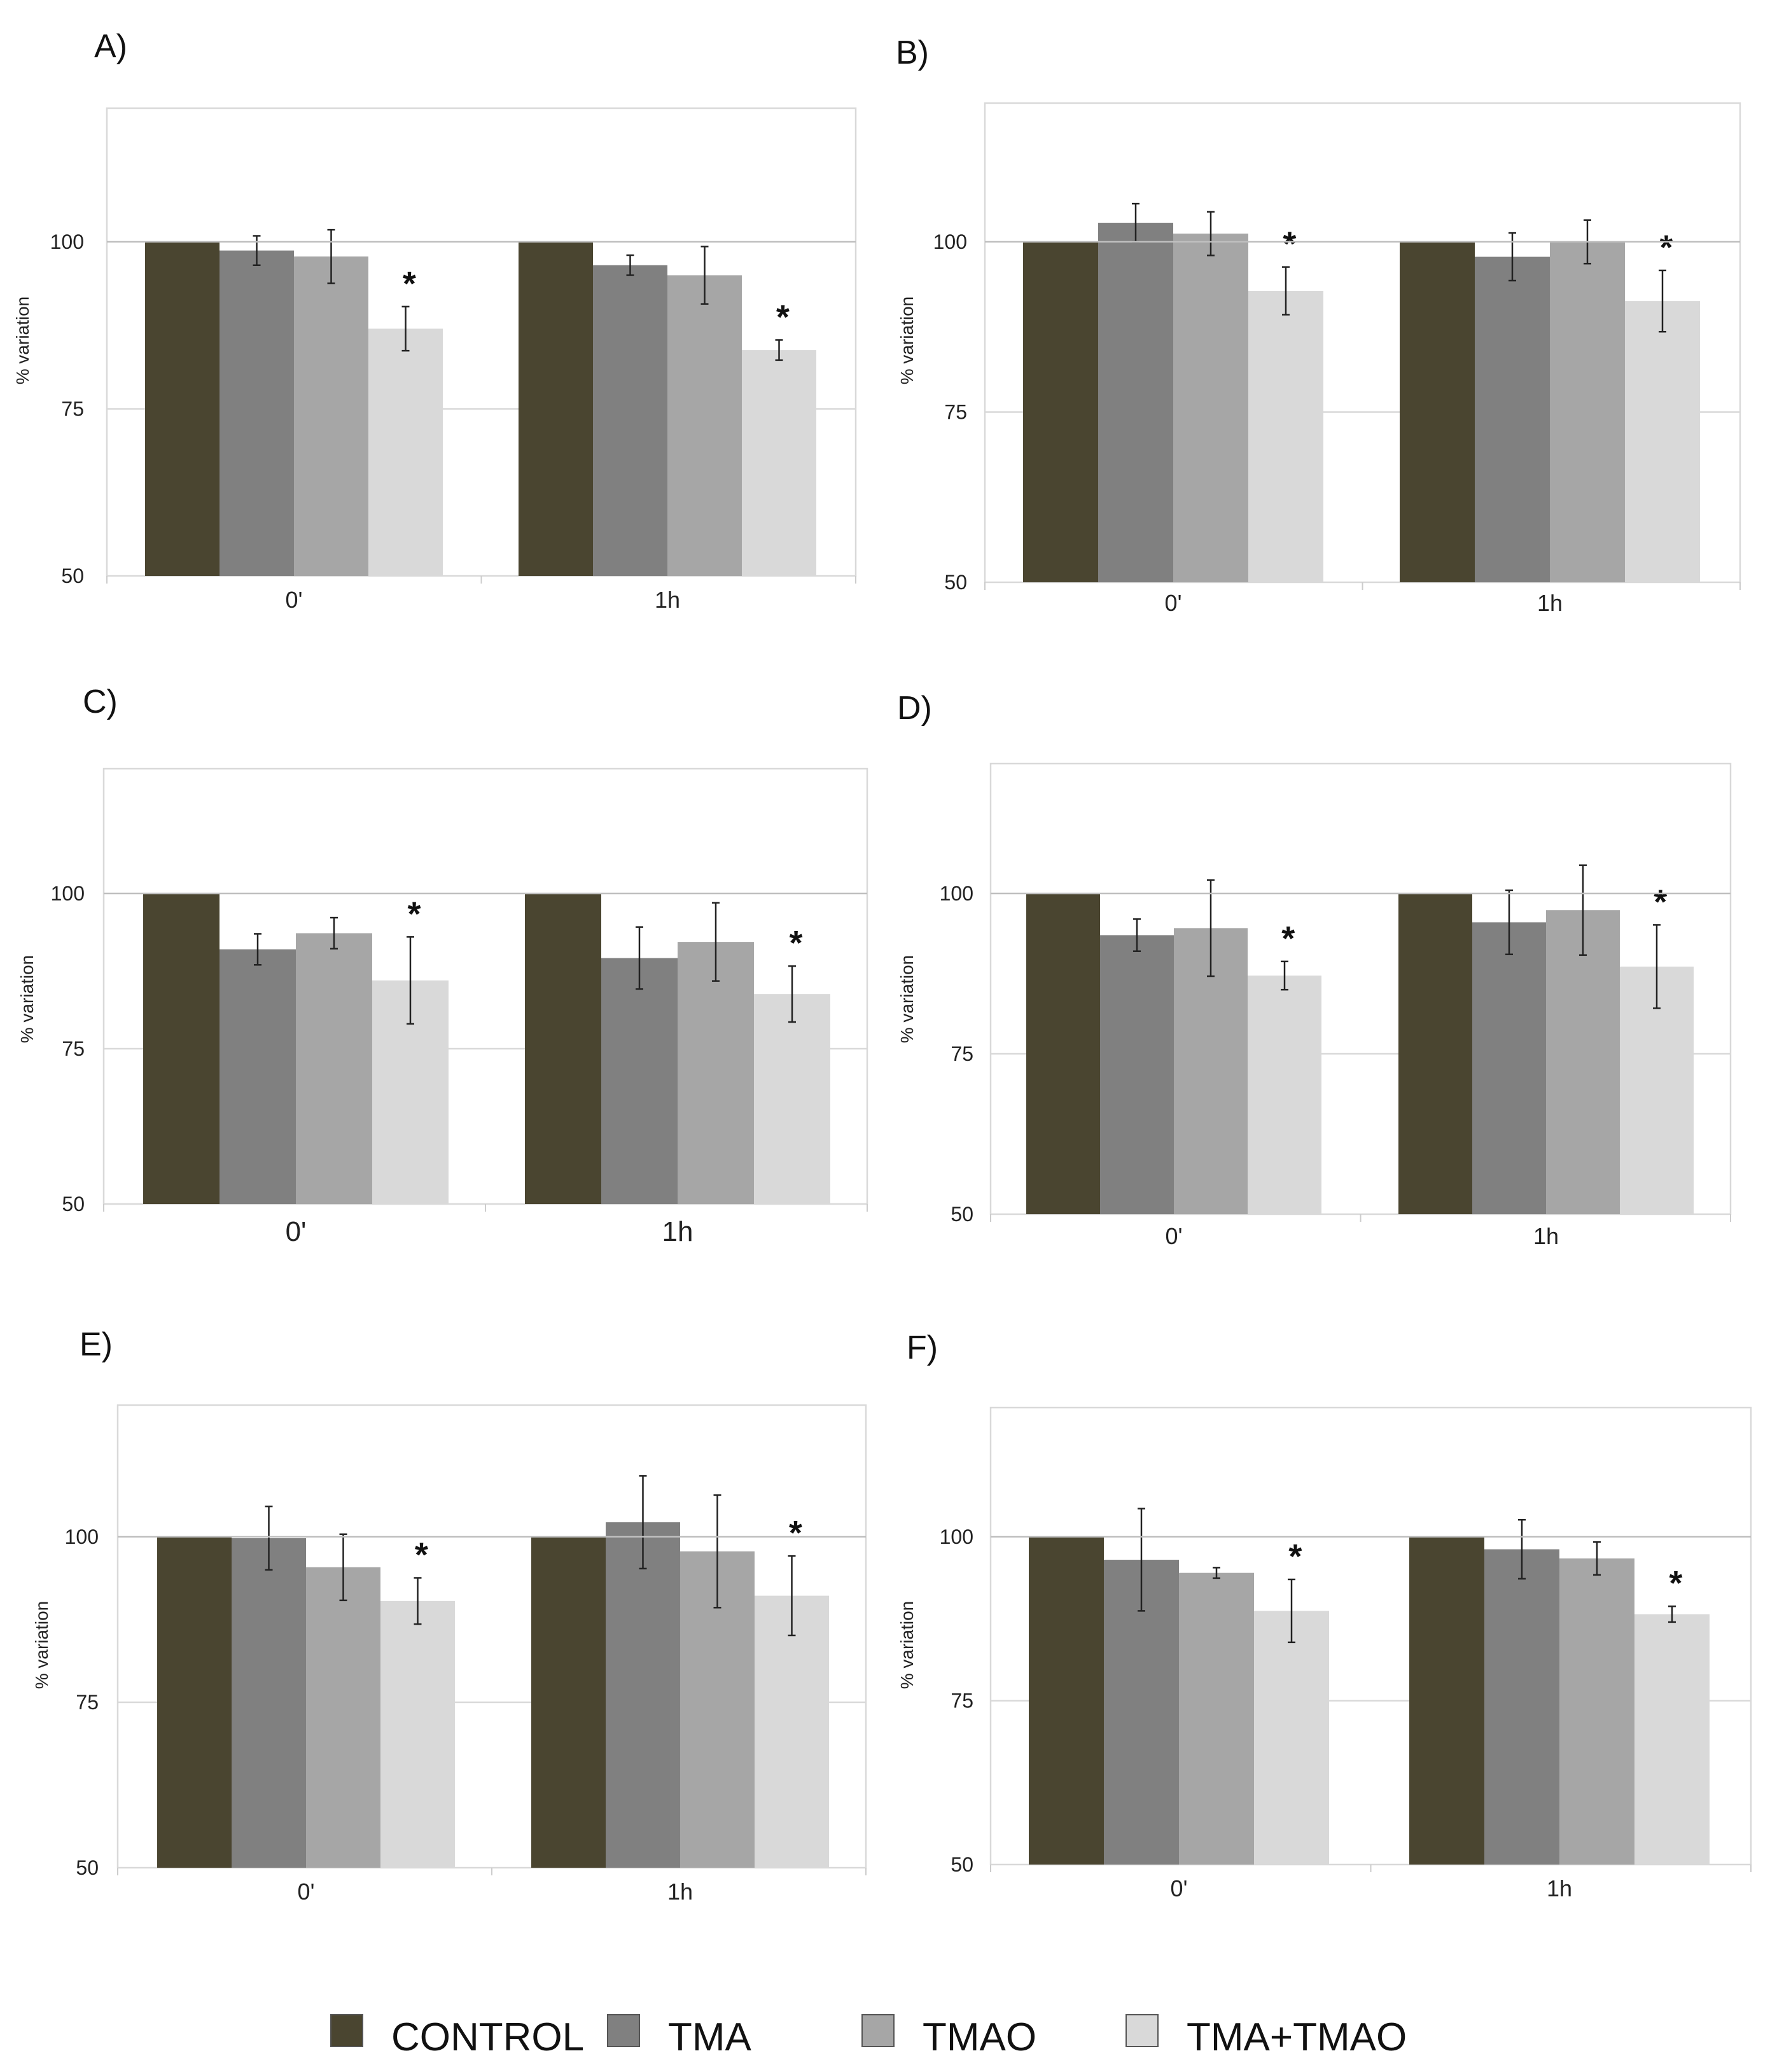 The height and width of the screenshot is (2072, 1777). Describe the element at coordinates (97, 1344) in the screenshot. I see `panel-label: E)` at that location.